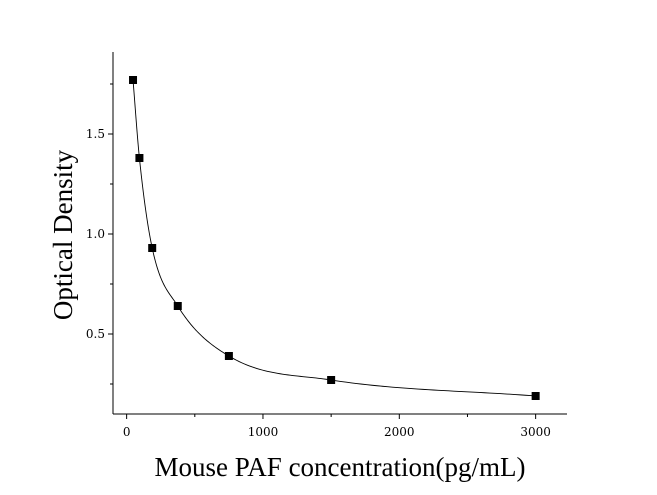  I want to click on x-axis-title: Mouse PAF concentration(pg/mL), so click(340, 467).